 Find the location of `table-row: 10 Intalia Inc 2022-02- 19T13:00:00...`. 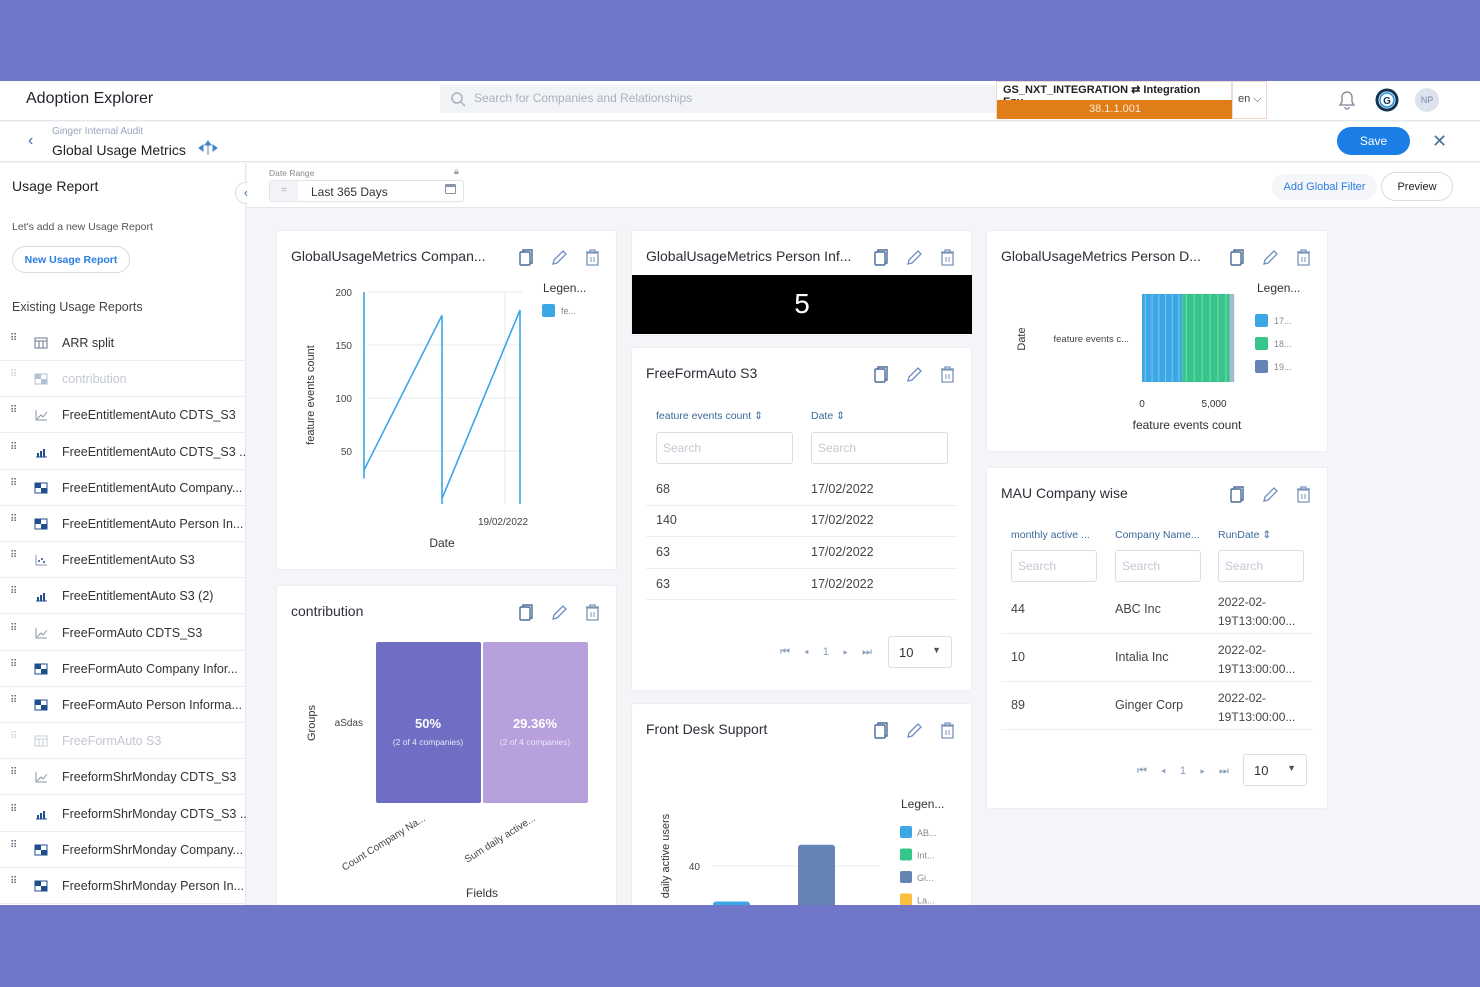

table-row: 10 Intalia Inc 2022-02- 19T13:00:00... is located at coordinates (1157, 658).